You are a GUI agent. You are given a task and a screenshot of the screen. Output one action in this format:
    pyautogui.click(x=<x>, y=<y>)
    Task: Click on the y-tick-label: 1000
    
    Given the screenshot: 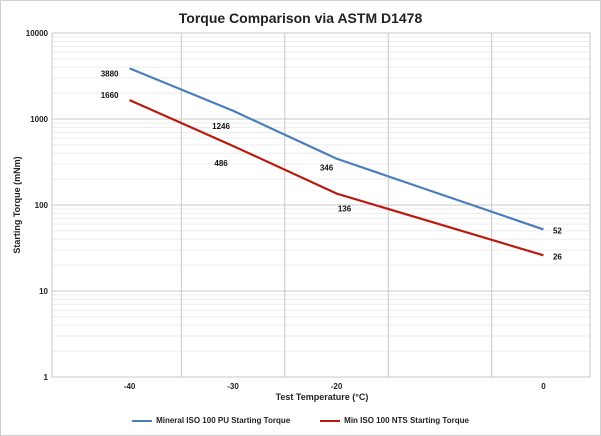 What is the action you would take?
    pyautogui.click(x=39, y=119)
    